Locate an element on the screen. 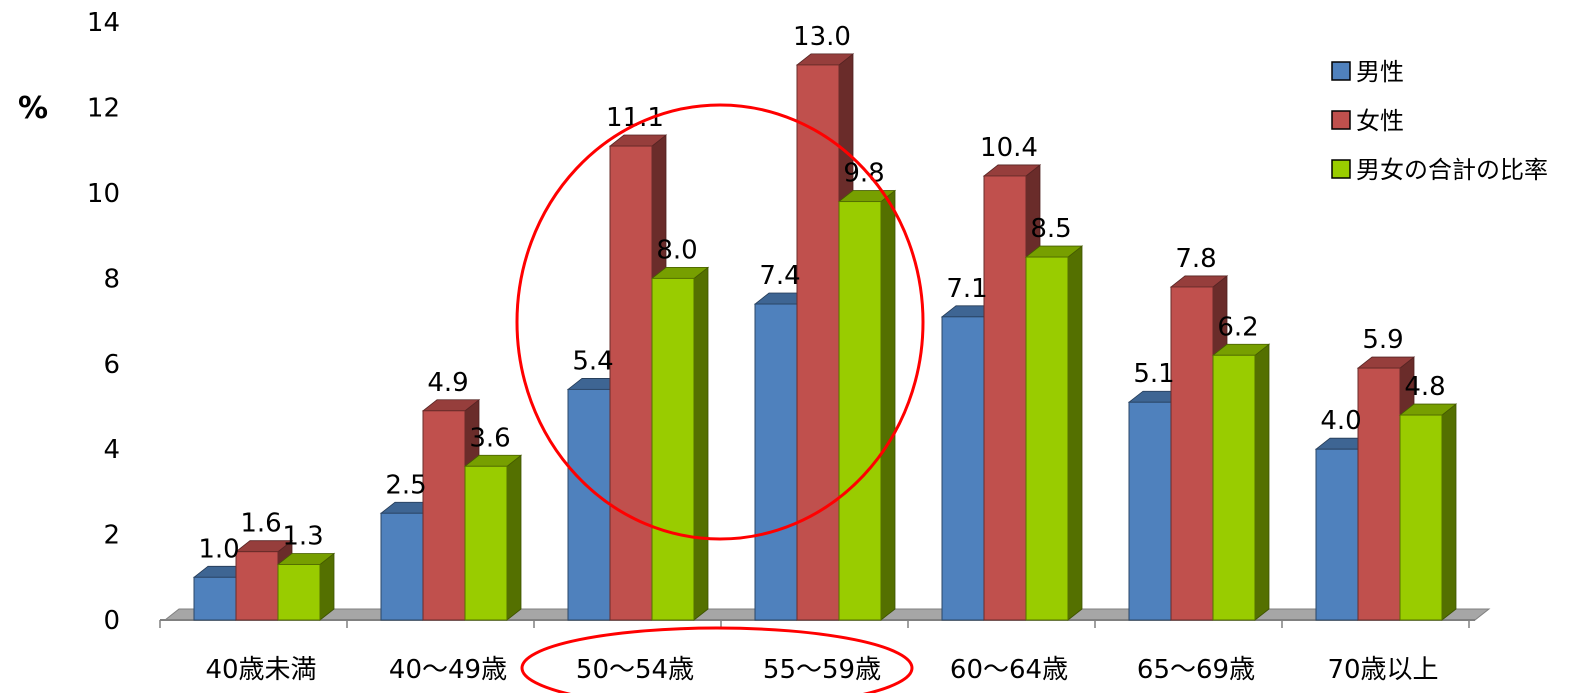 The height and width of the screenshot is (693, 1587). category-label: 60～64歳 is located at coordinates (1009, 670).